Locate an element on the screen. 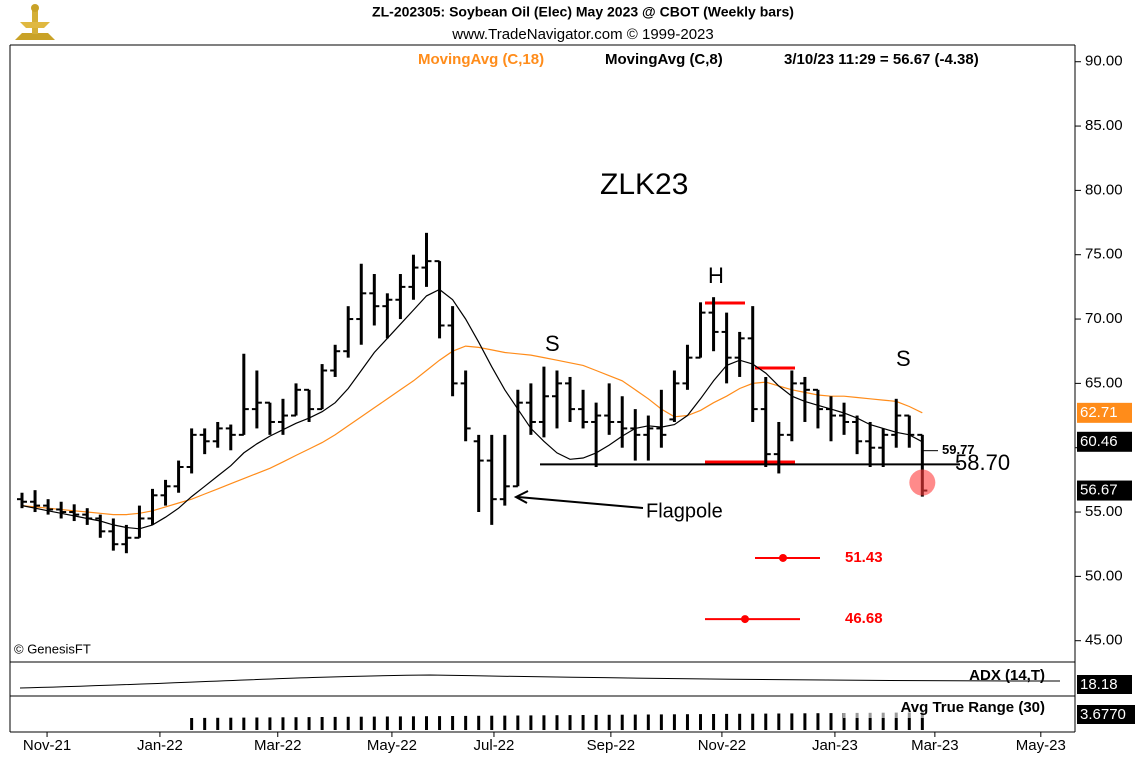 This screenshot has height=759, width=1139. label-bg is located at coordinates (945, 708).